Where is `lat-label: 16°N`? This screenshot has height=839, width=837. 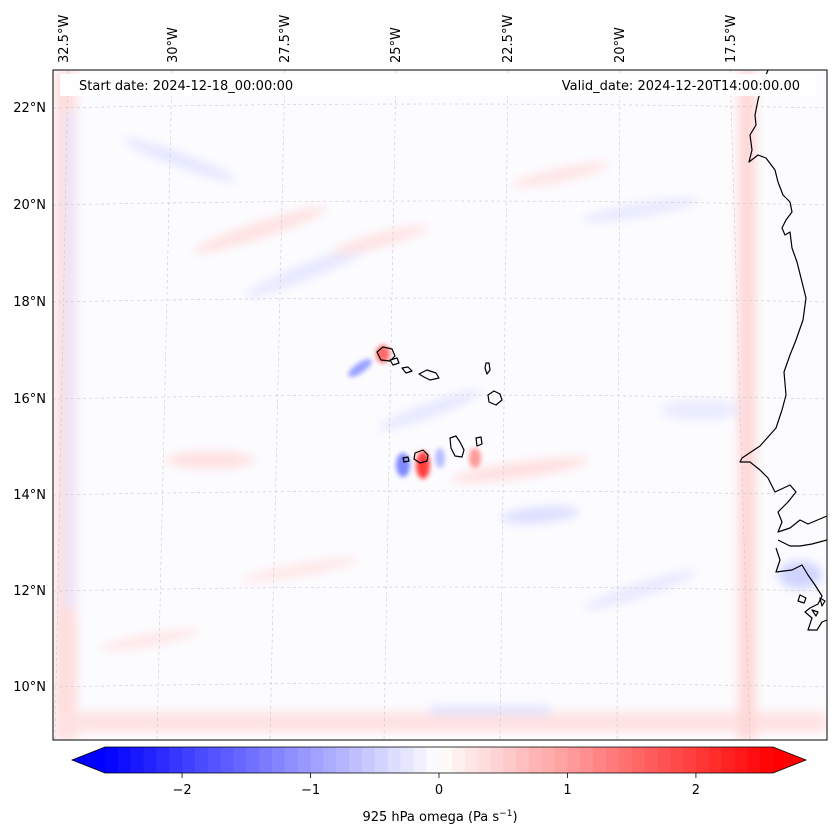
lat-label: 16°N is located at coordinates (29, 399).